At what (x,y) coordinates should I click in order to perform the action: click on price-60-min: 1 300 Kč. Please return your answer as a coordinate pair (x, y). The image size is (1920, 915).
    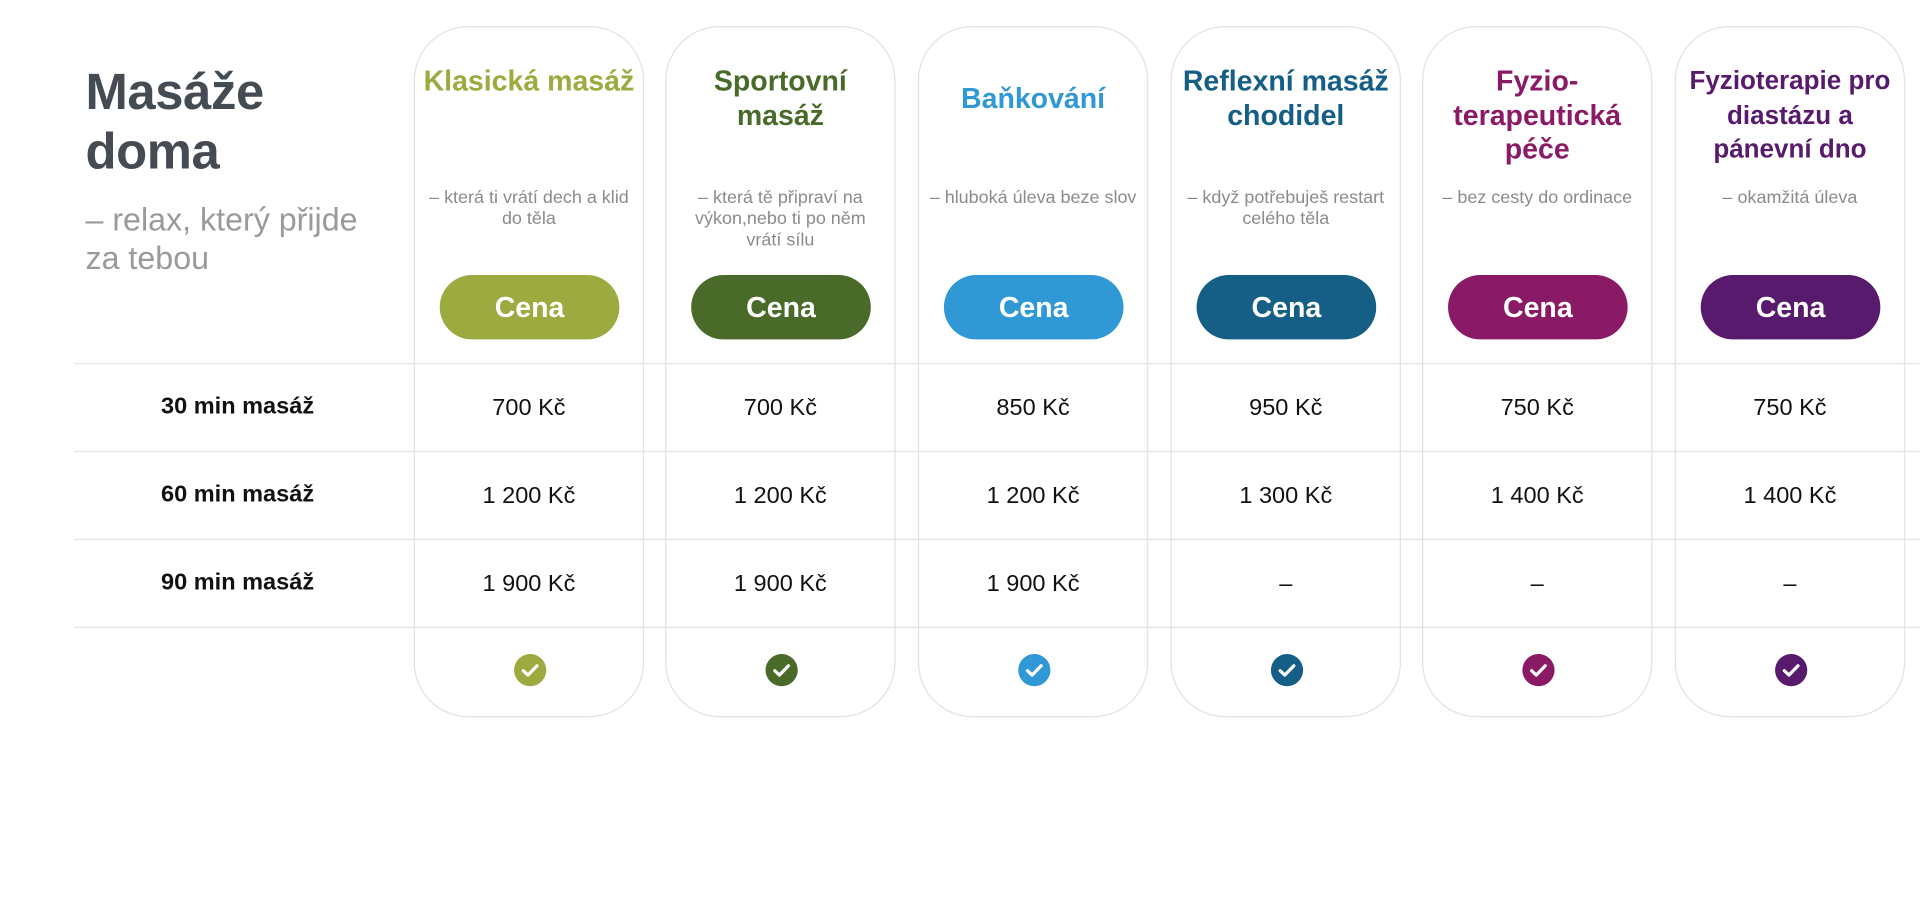
    Looking at the image, I should click on (1286, 496).